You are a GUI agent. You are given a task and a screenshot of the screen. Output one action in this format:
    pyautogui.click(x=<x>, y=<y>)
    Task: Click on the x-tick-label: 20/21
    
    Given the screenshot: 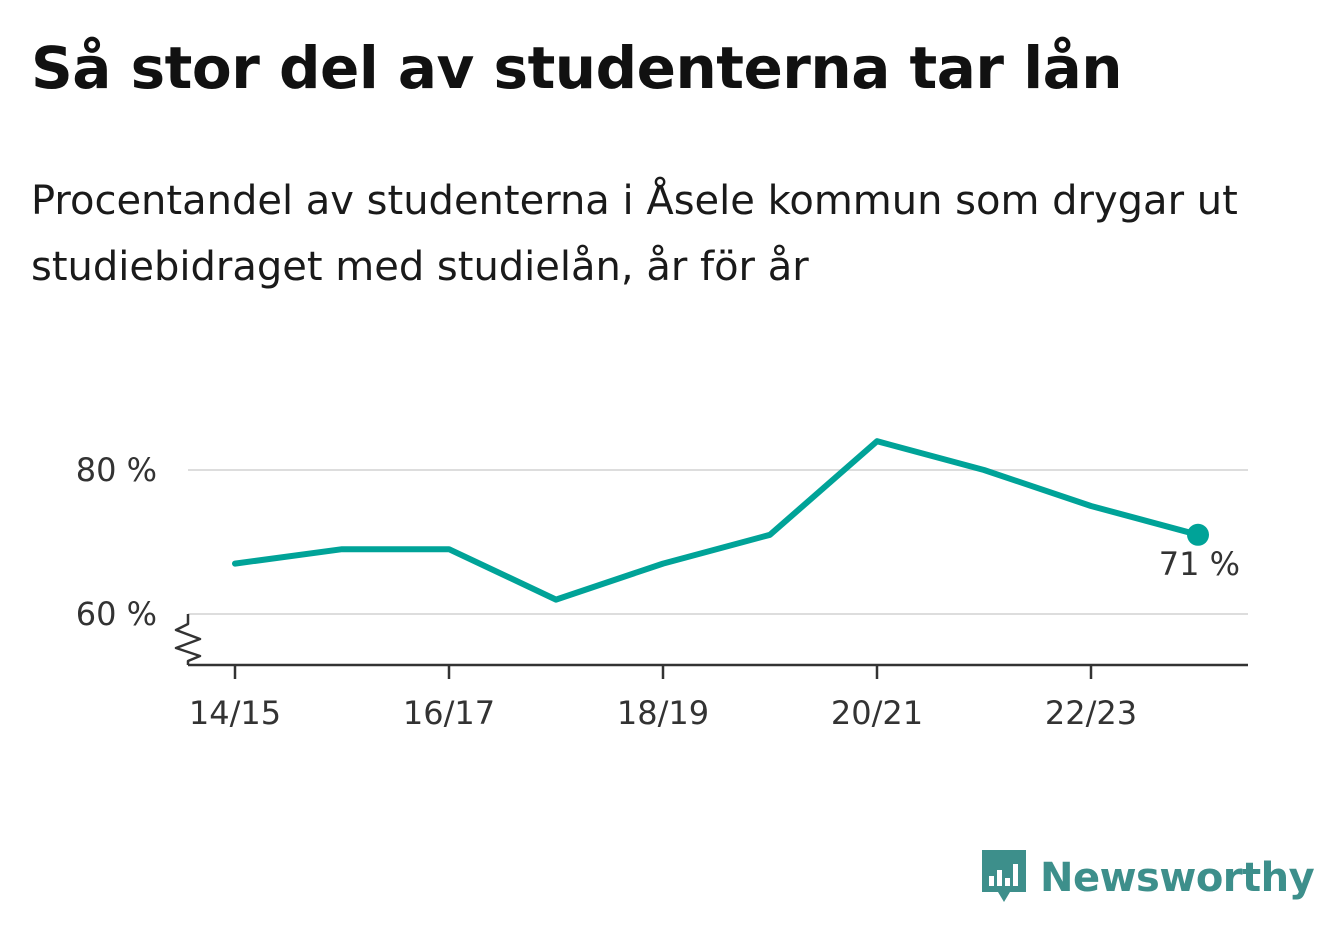 What is the action you would take?
    pyautogui.click(x=877, y=713)
    